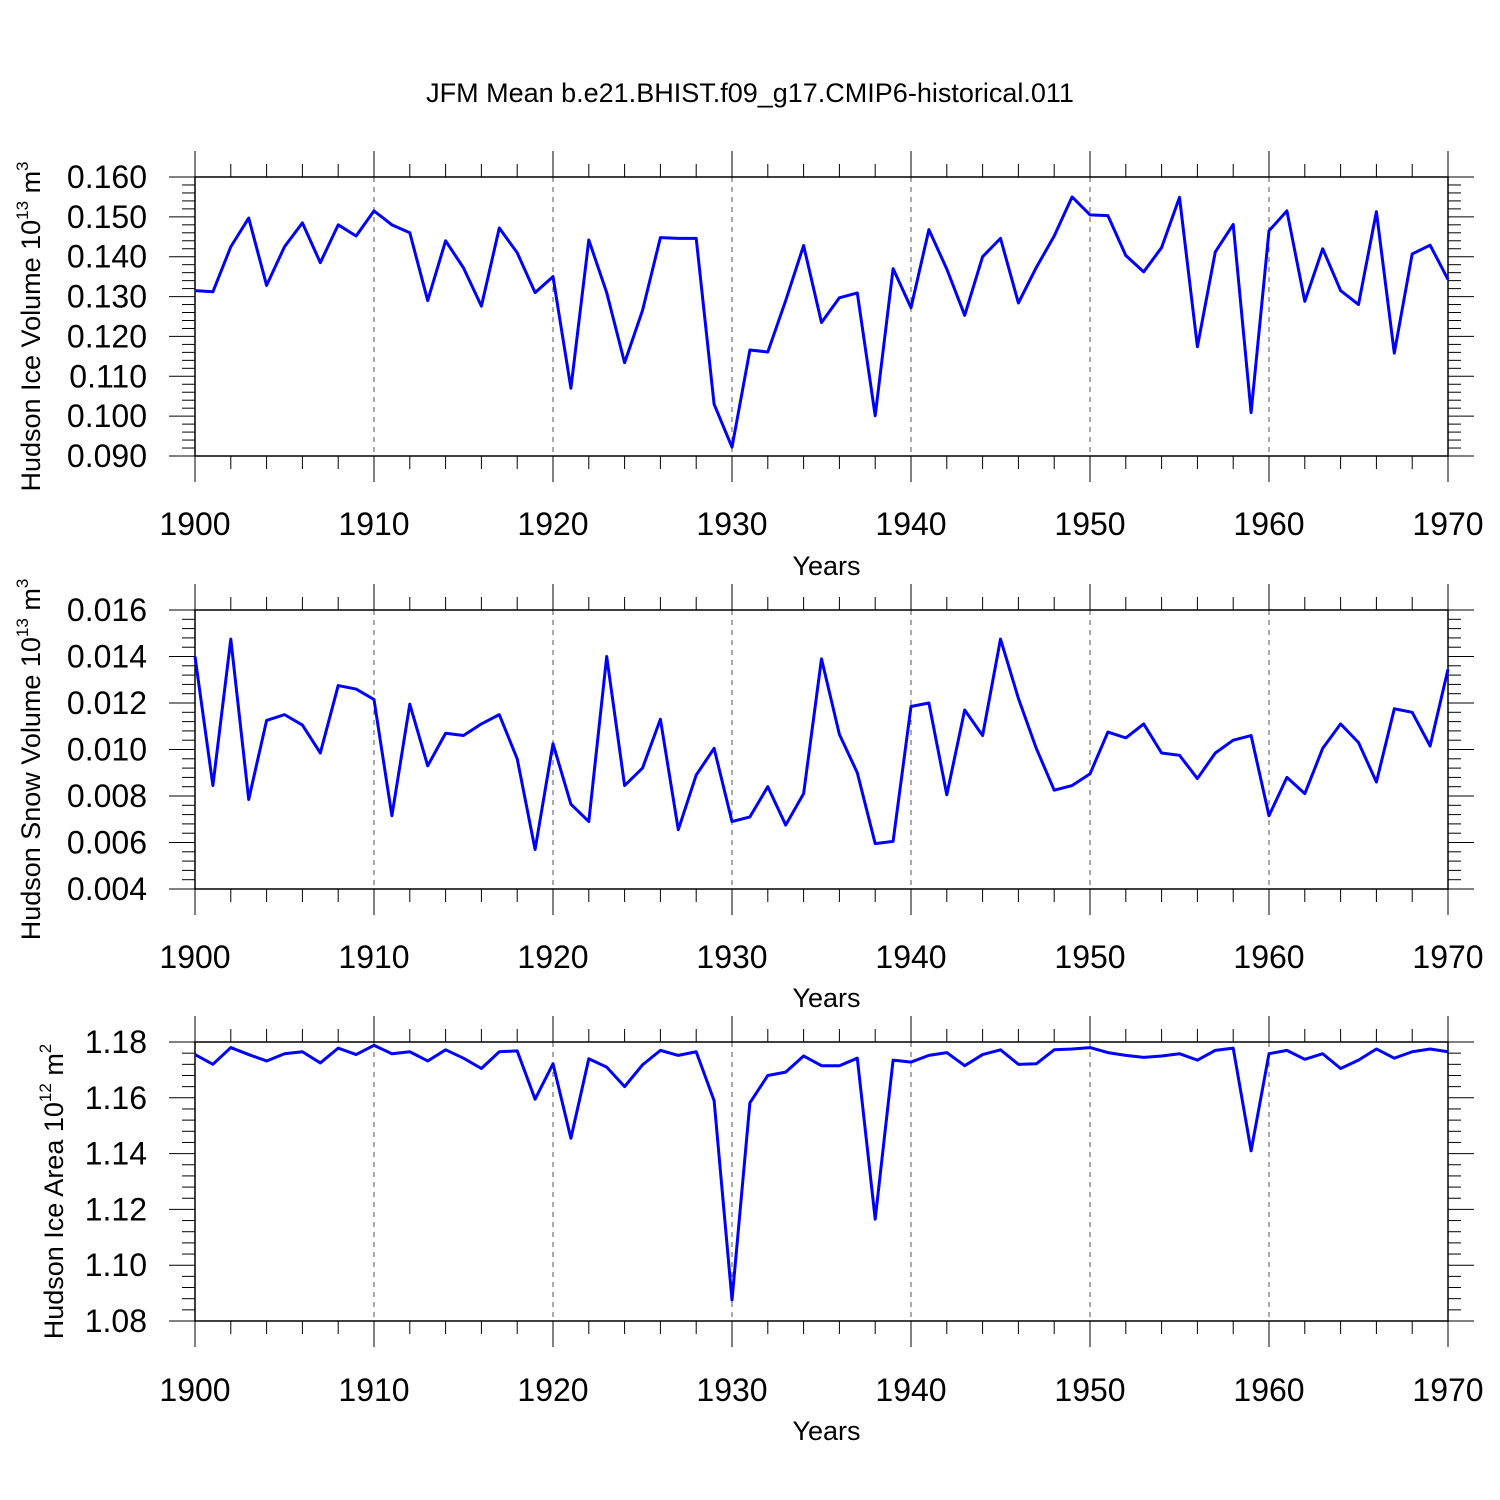 The height and width of the screenshot is (1500, 1500). I want to click on y-tick-label: 0.014, so click(107, 657).